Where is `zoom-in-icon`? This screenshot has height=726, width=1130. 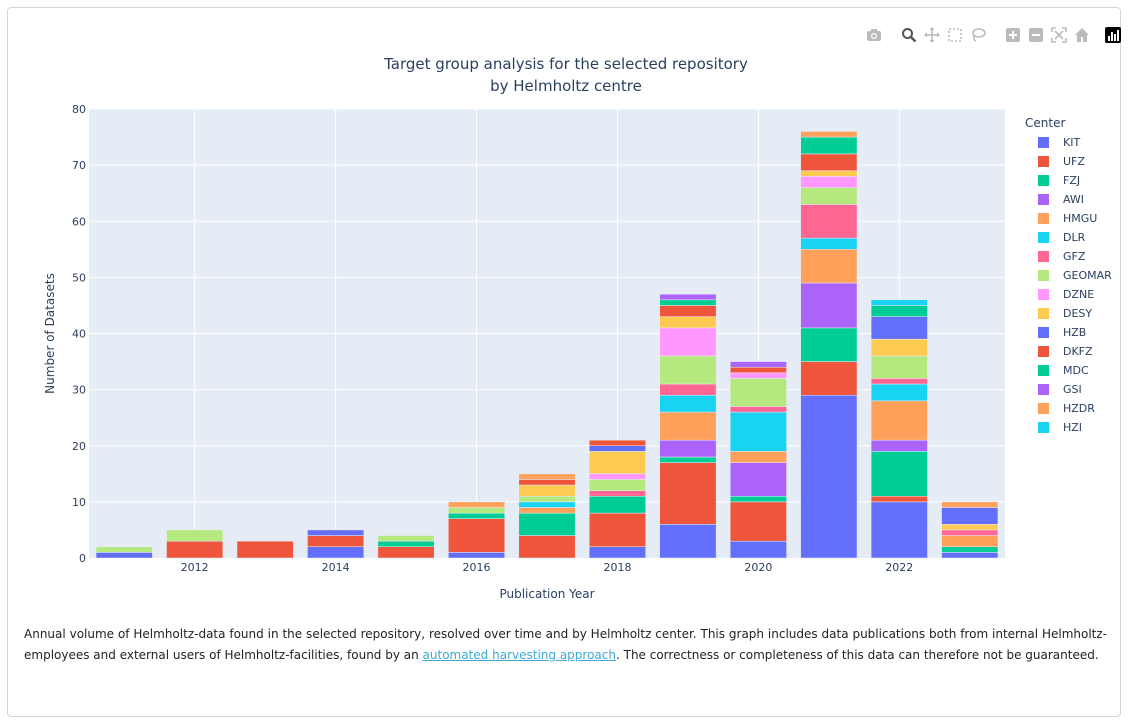 zoom-in-icon is located at coordinates (1013, 35).